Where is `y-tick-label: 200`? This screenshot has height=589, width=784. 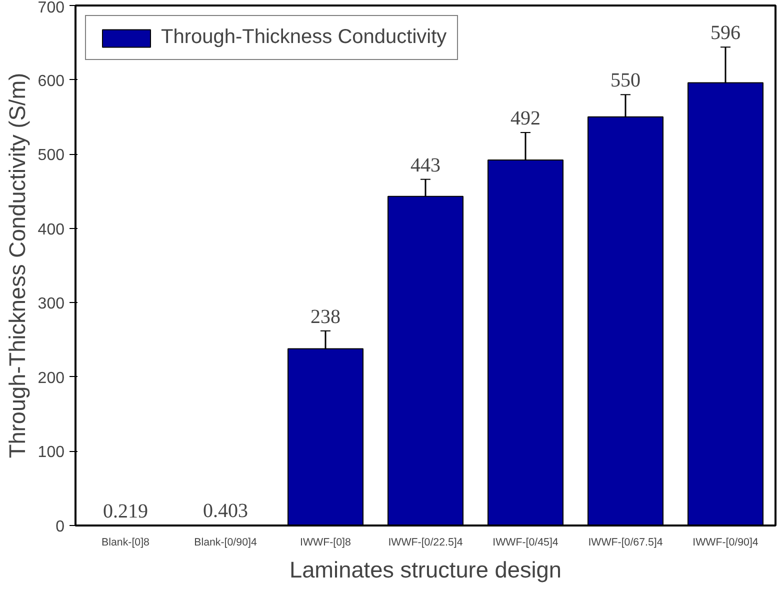
y-tick-label: 200 is located at coordinates (51, 378).